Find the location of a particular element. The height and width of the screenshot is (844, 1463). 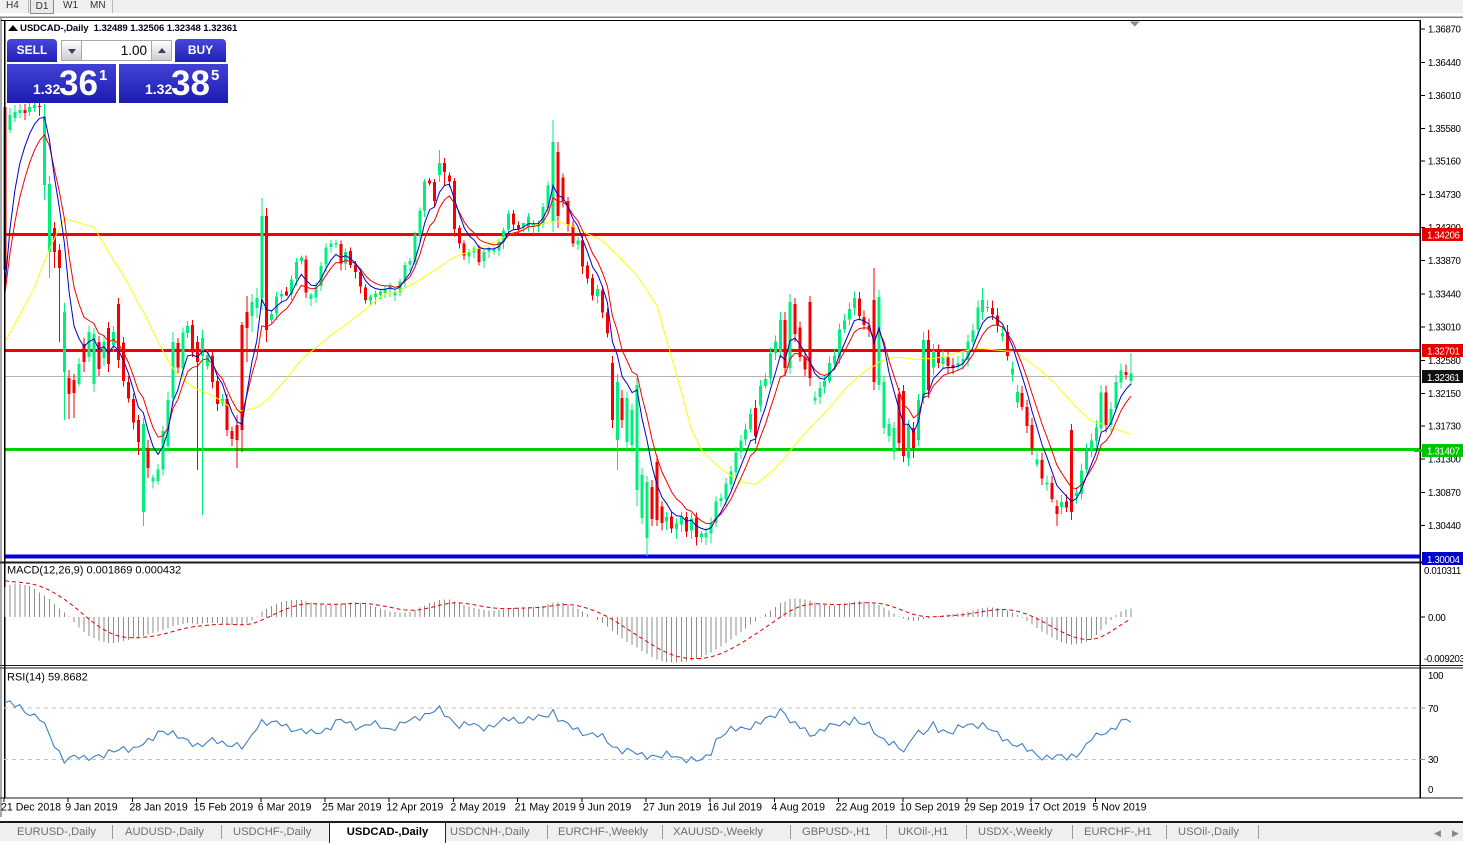

svg-text: 4 Aug 2019 is located at coordinates (798, 808).